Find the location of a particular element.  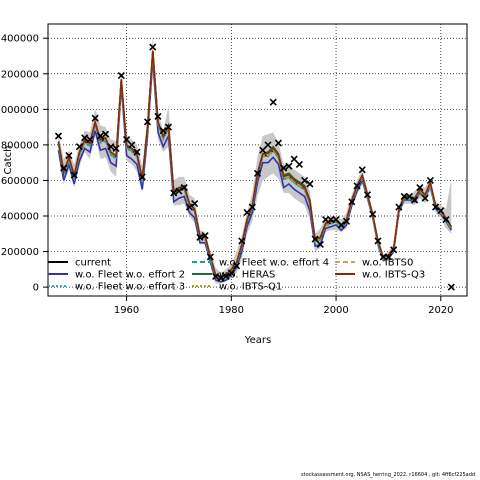

legend-label: w.o. HERAS is located at coordinates (247, 275).